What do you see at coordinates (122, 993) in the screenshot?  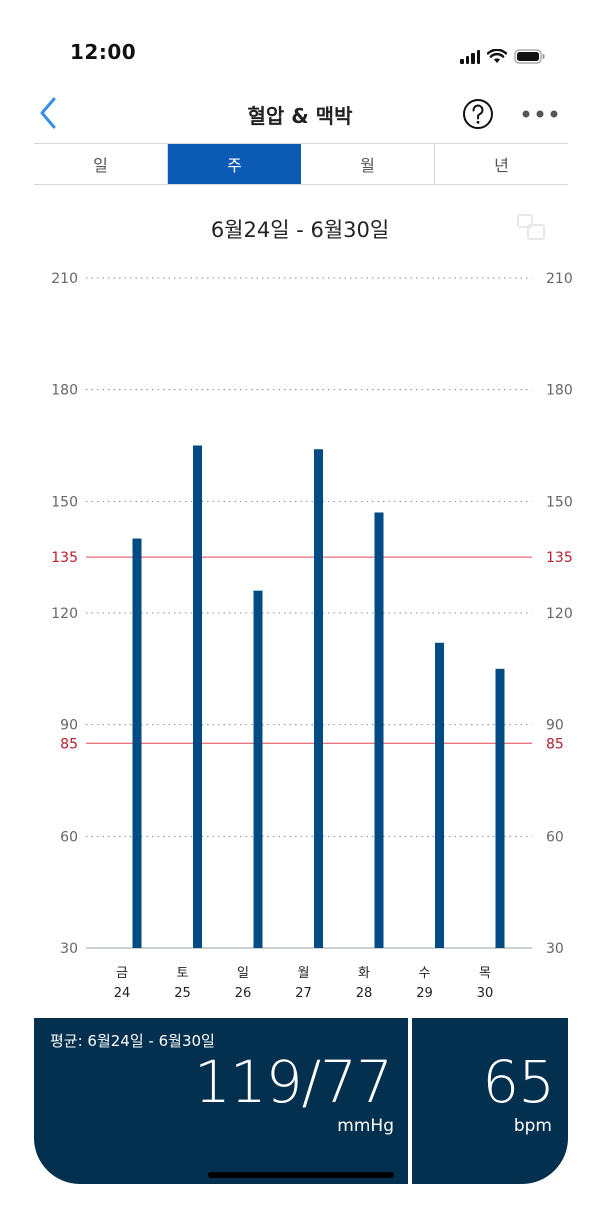 I see `x-tick-date: 24` at bounding box center [122, 993].